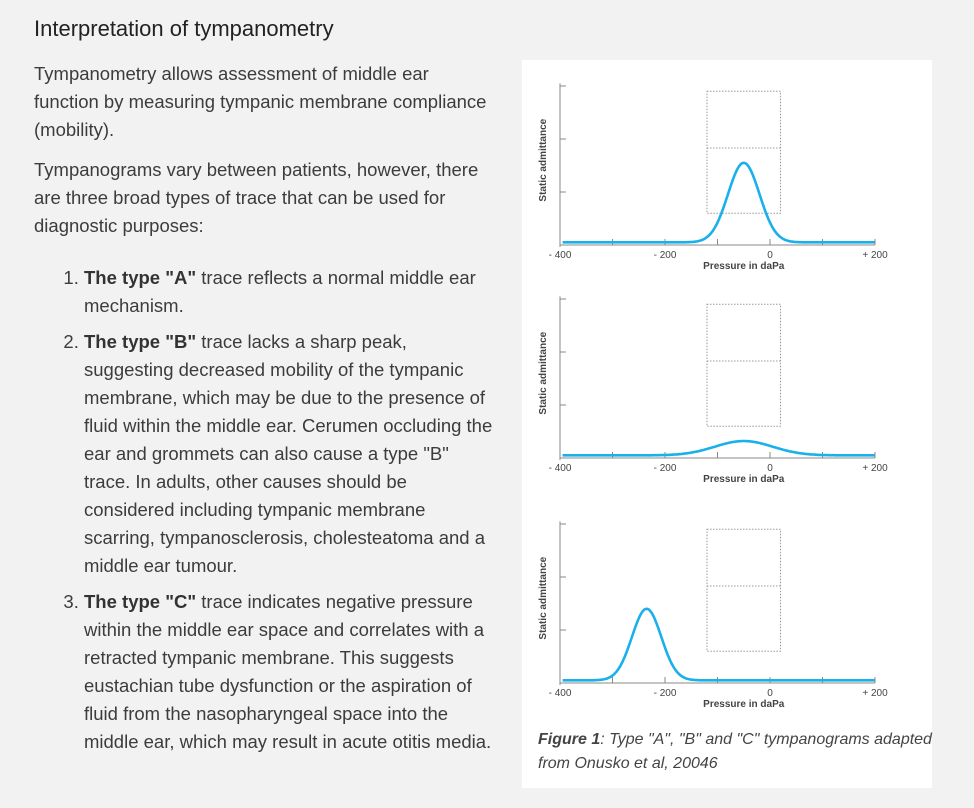 The height and width of the screenshot is (808, 974). Describe the element at coordinates (184, 28) in the screenshot. I see `page-title: Interpretation of tympanometry` at that location.